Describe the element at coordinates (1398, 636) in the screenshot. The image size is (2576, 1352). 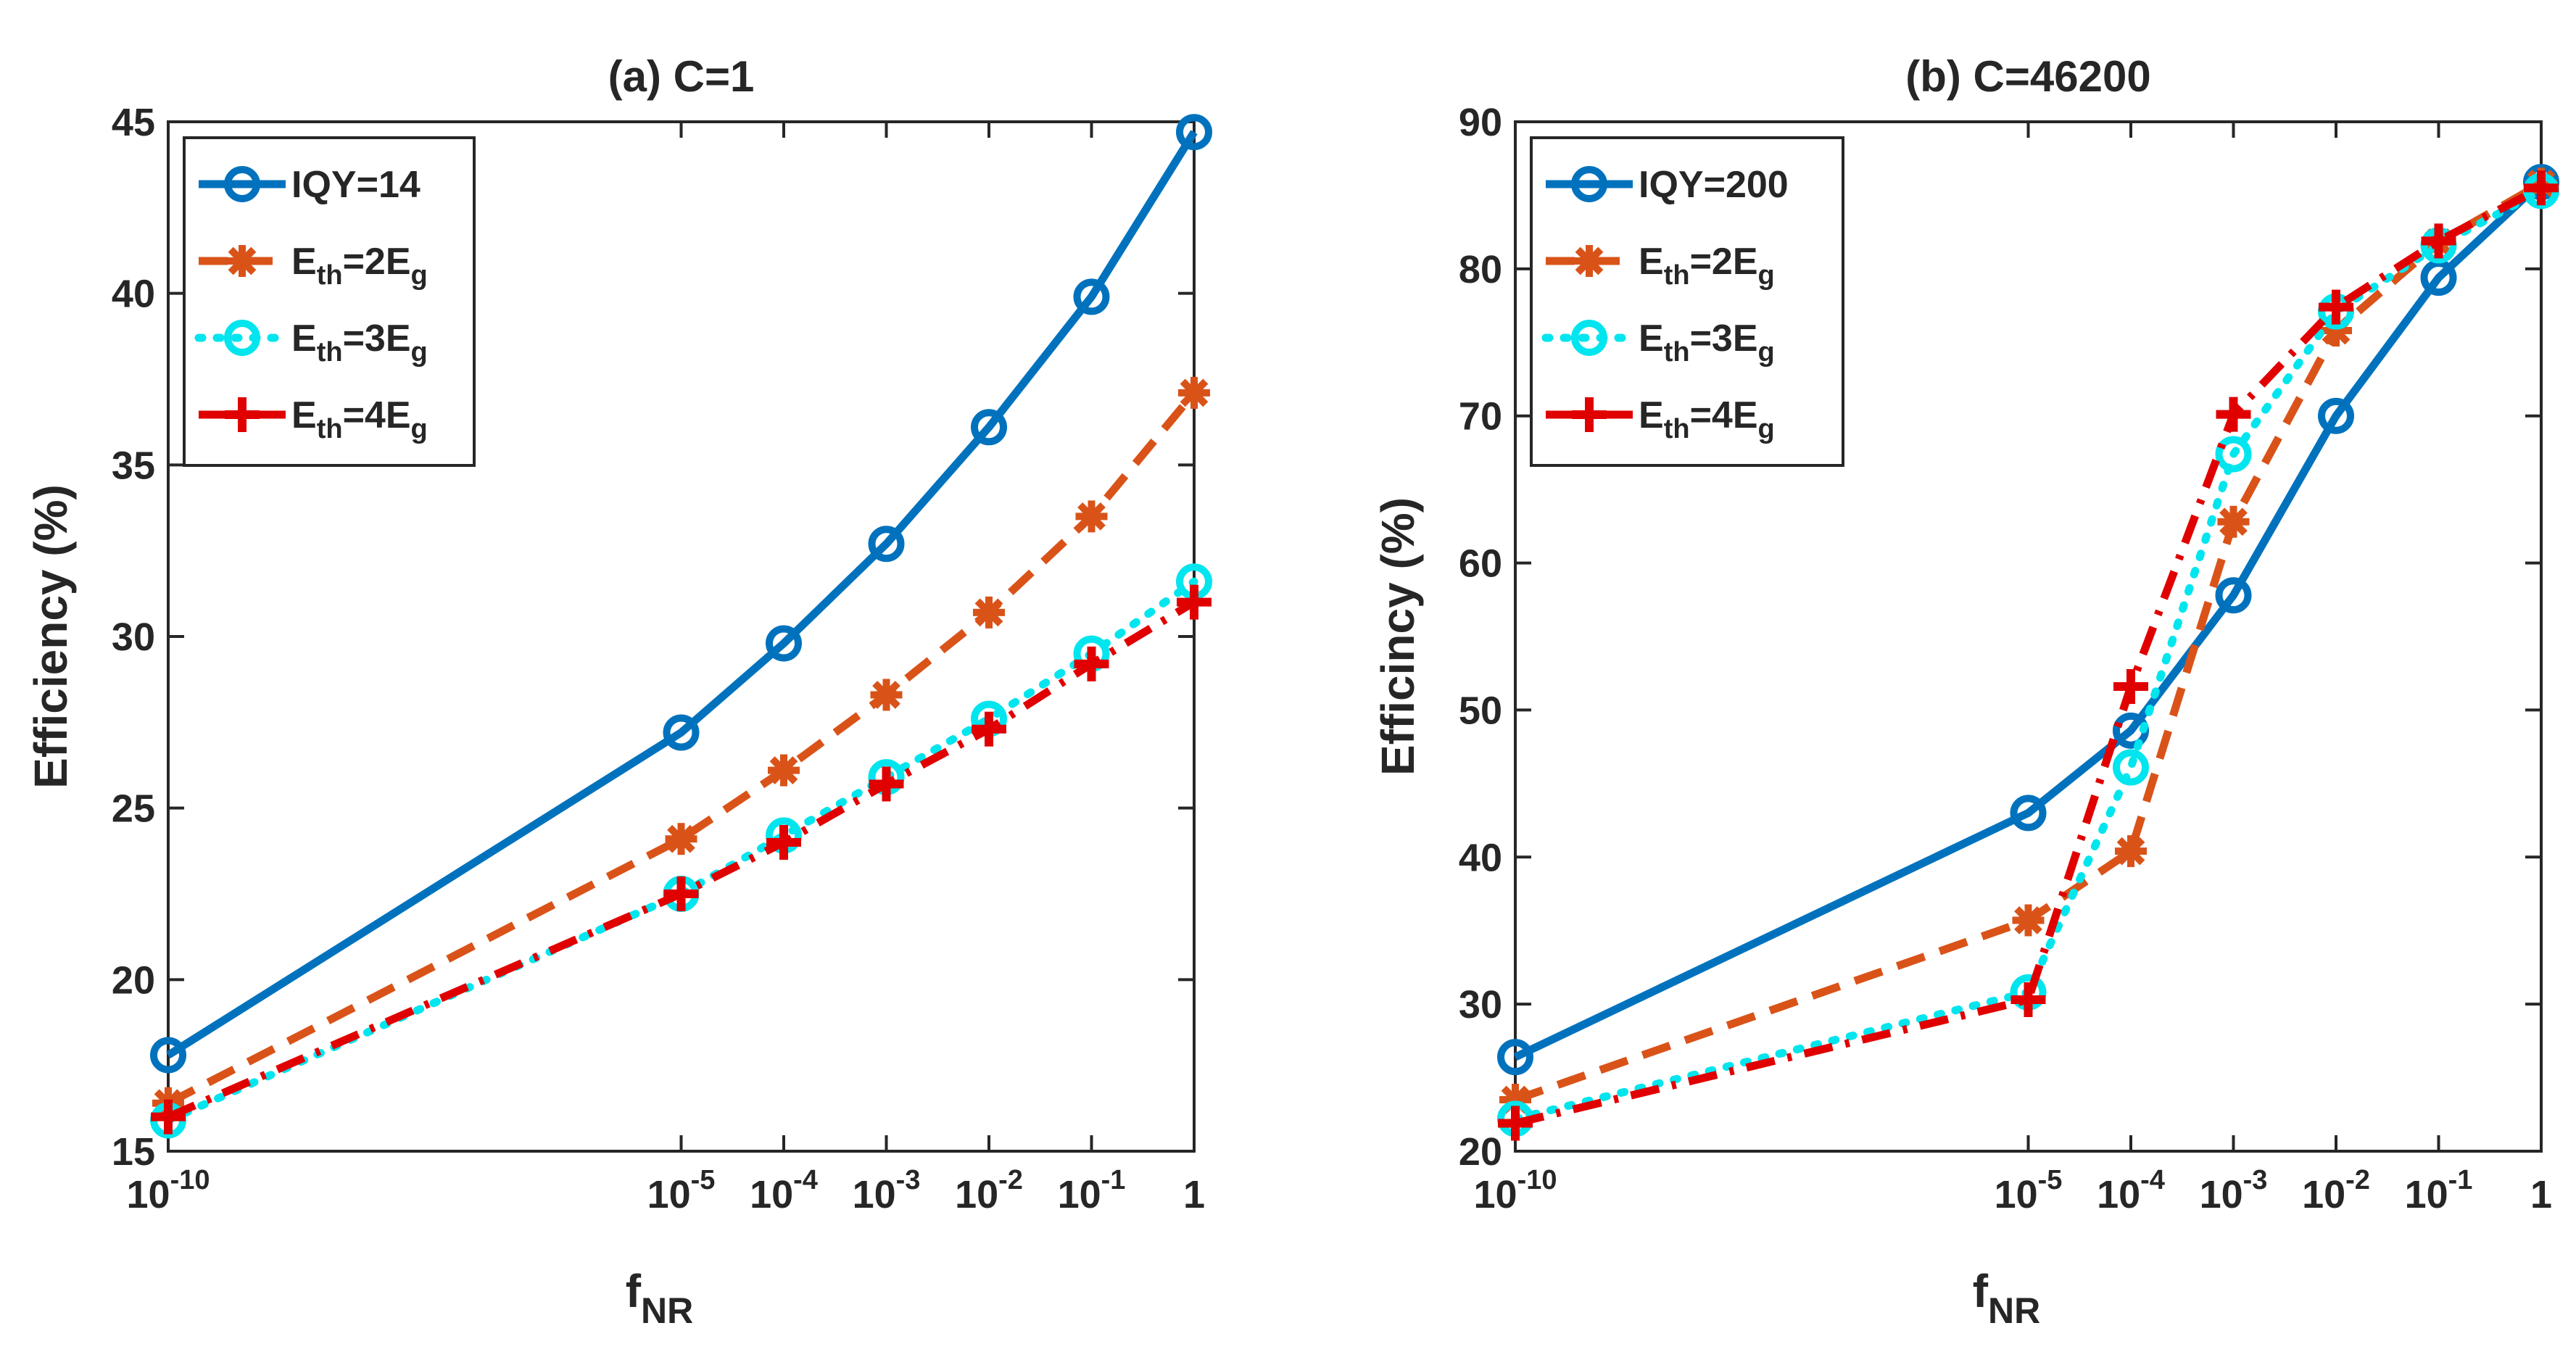
I see `y-axis-label: Efficincy (%)` at that location.